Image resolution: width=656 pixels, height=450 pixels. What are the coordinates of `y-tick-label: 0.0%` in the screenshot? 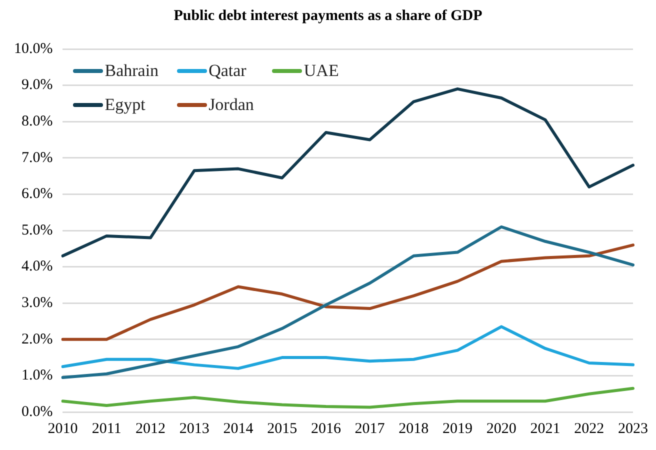 It's located at (37, 412).